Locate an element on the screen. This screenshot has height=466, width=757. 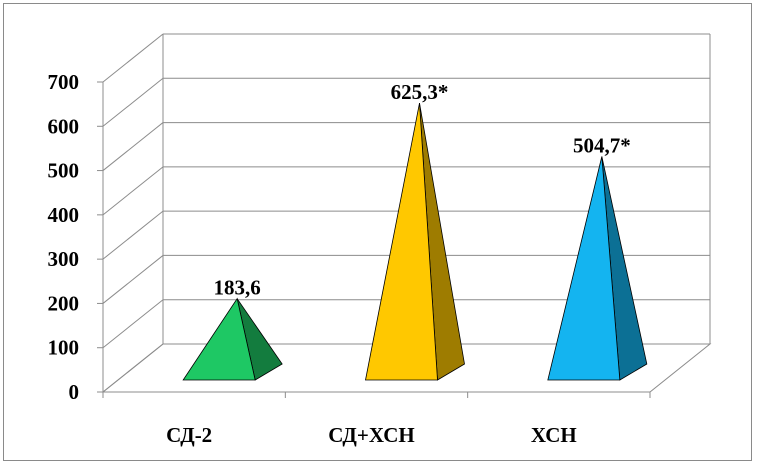
x-category-label: ХСН is located at coordinates (554, 435).